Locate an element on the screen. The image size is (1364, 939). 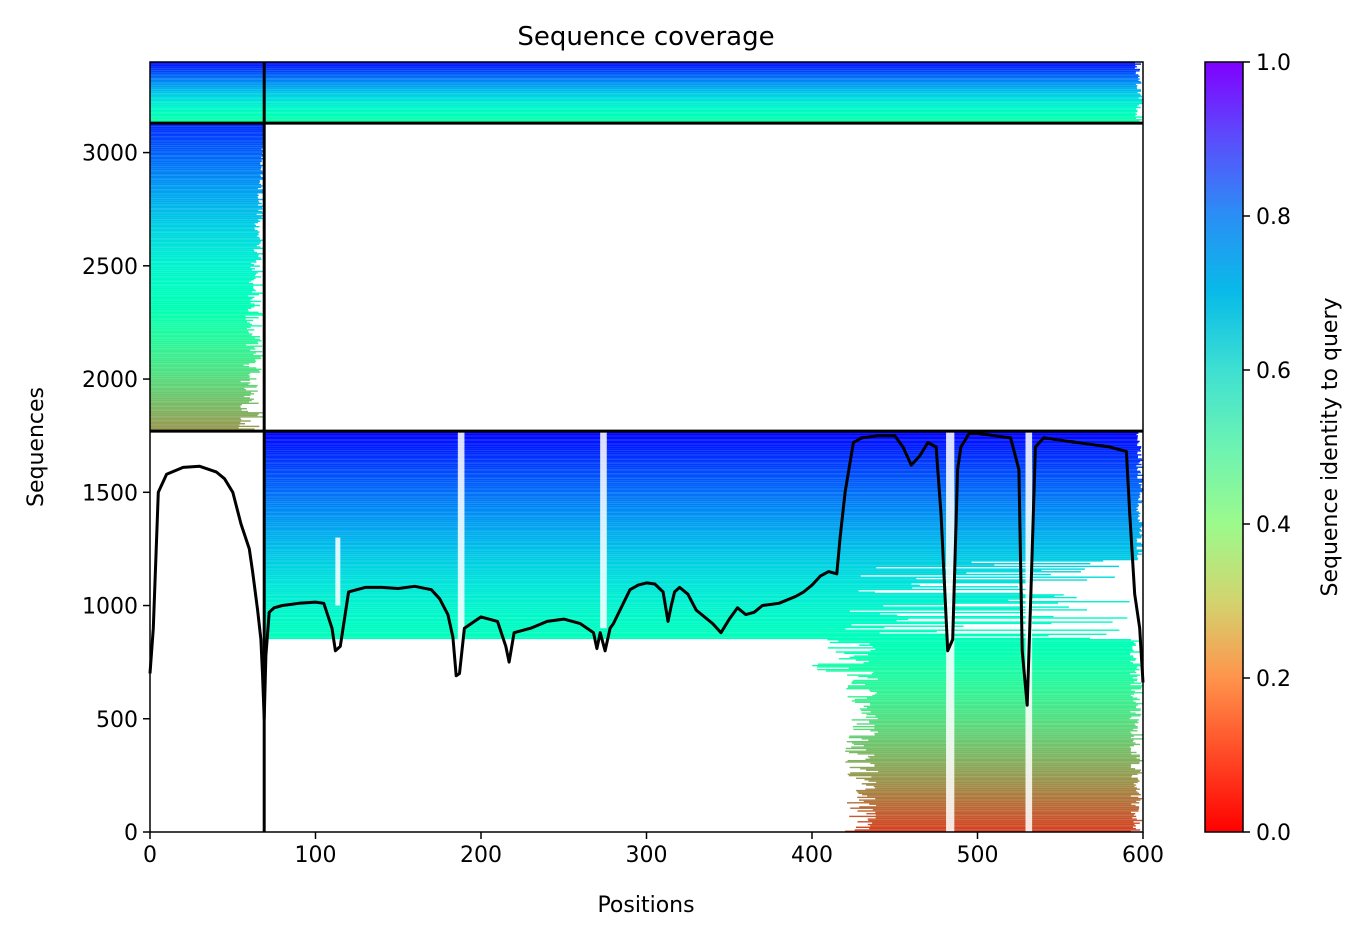
x-tick-label: 200 is located at coordinates (481, 855).